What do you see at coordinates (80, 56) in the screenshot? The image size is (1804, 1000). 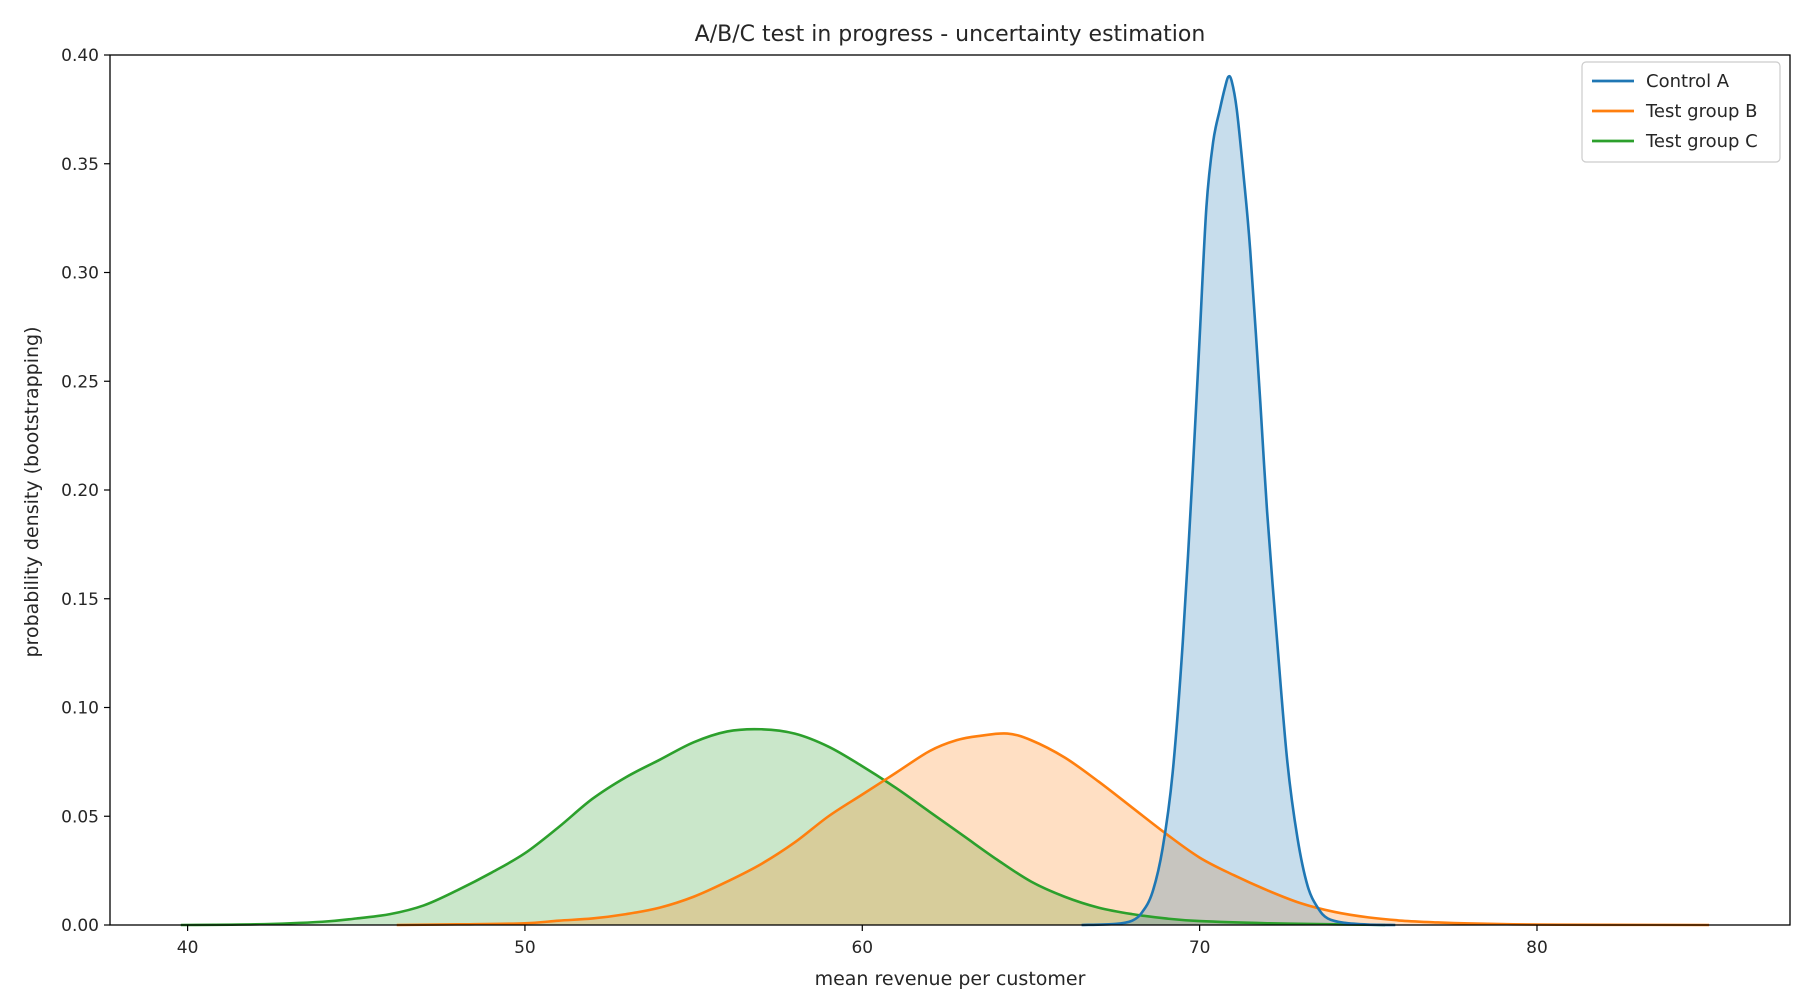 I see `y-tick-label: 0.40` at bounding box center [80, 56].